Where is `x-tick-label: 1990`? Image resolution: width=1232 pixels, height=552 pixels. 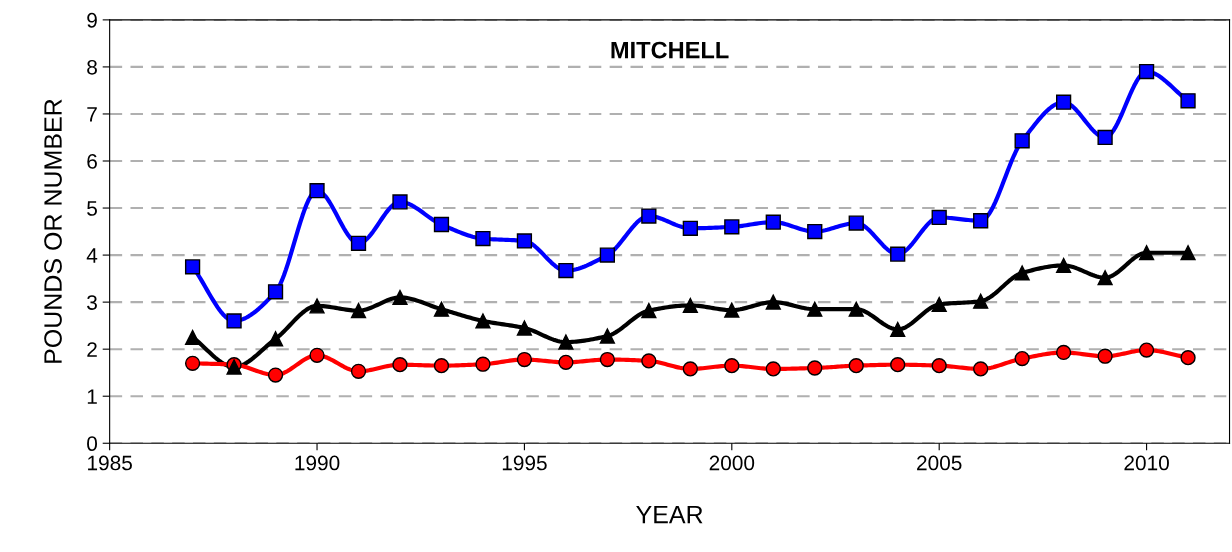
x-tick-label: 1990 is located at coordinates (317, 463).